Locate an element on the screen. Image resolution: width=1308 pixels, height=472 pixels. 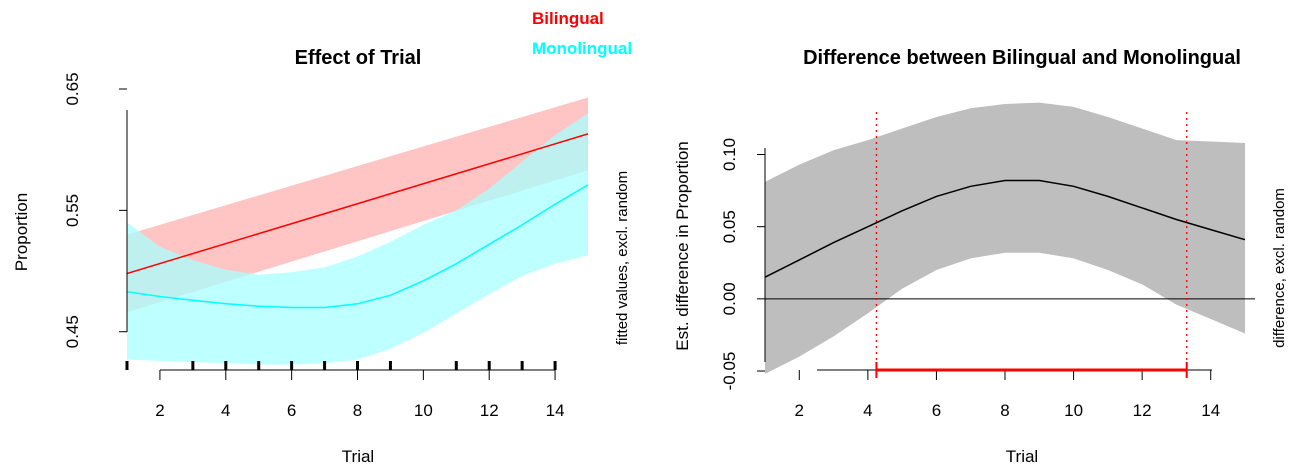
left-y-ticks: 0.45 0.55 0.65 is located at coordinates (95, 210).